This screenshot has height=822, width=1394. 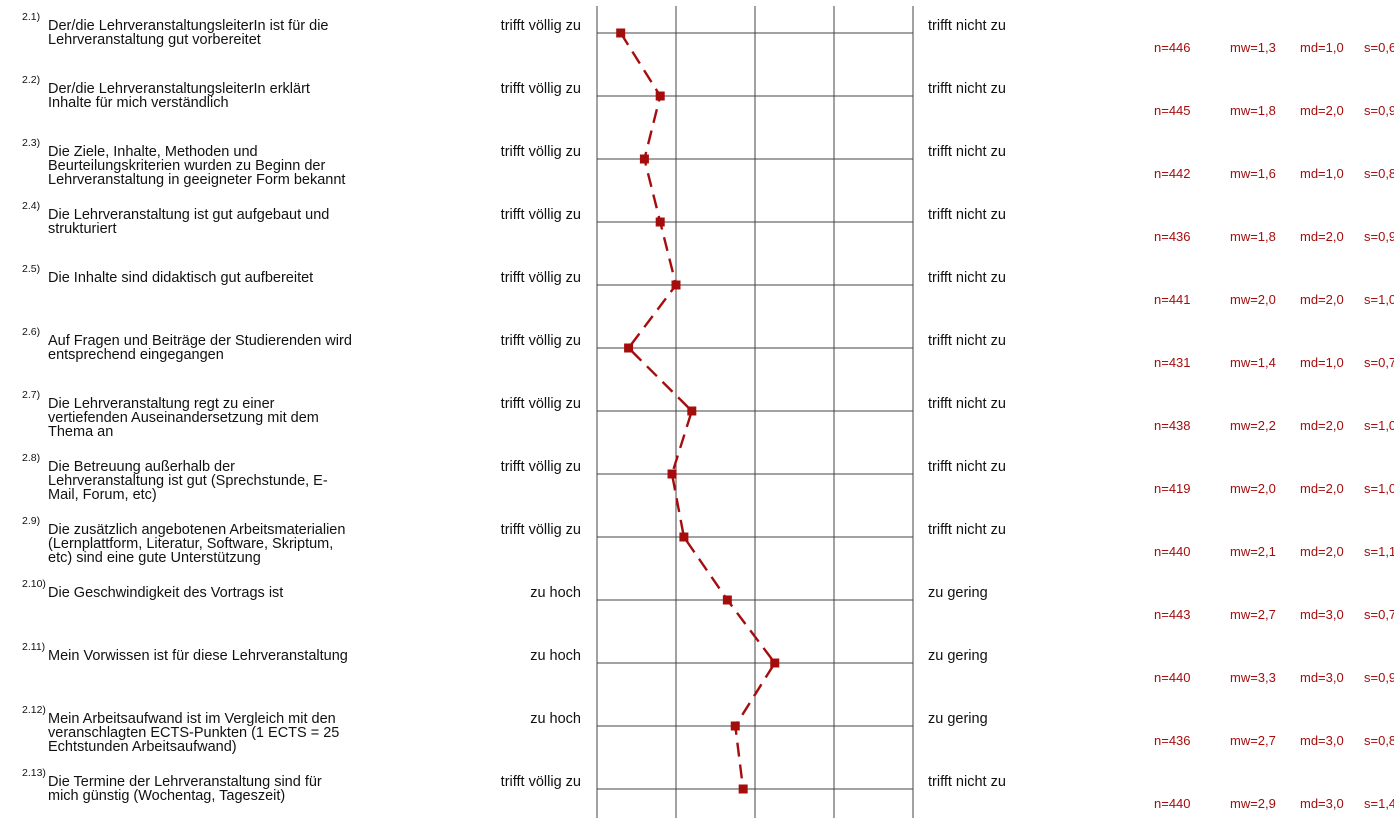 What do you see at coordinates (1379, 551) in the screenshot?
I see `stat-sd: s=1,1` at bounding box center [1379, 551].